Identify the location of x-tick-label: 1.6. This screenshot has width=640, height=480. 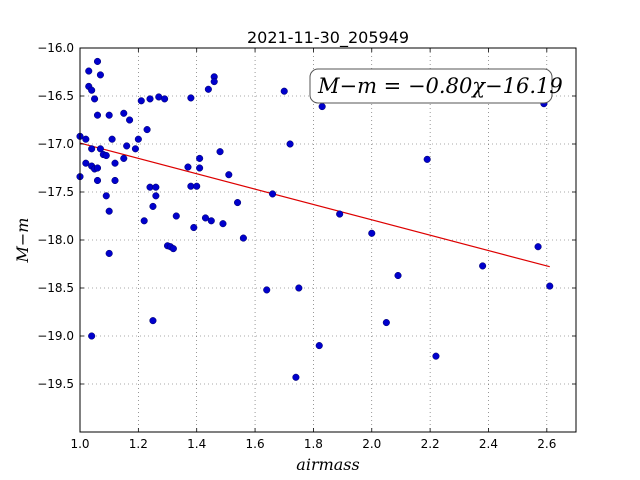
(255, 444).